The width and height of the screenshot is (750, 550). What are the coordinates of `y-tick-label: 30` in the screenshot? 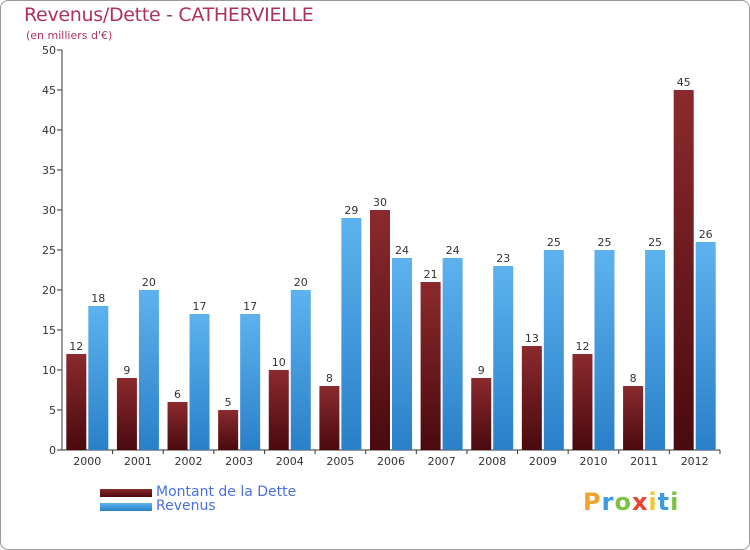 It's located at (49, 210).